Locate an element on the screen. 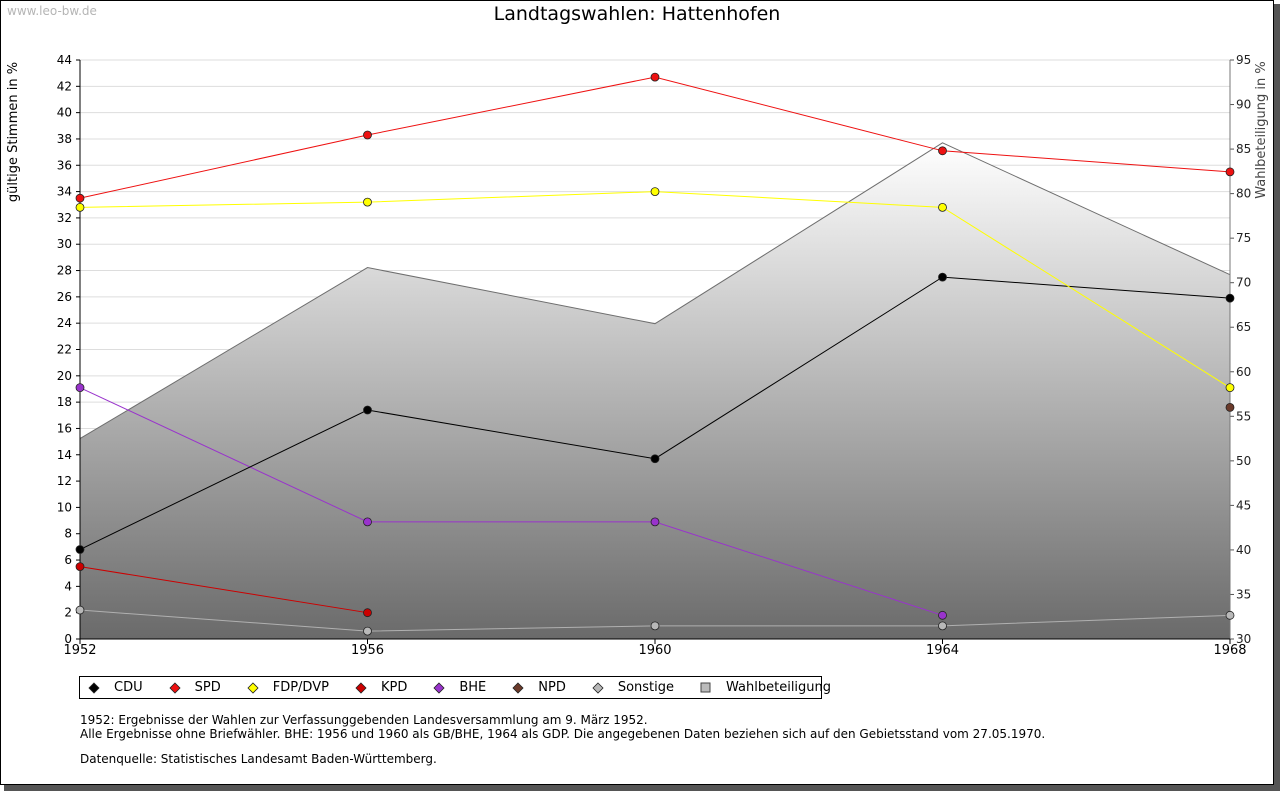 This screenshot has height=791, width=1280. y-tick-label: 2 is located at coordinates (68, 613).